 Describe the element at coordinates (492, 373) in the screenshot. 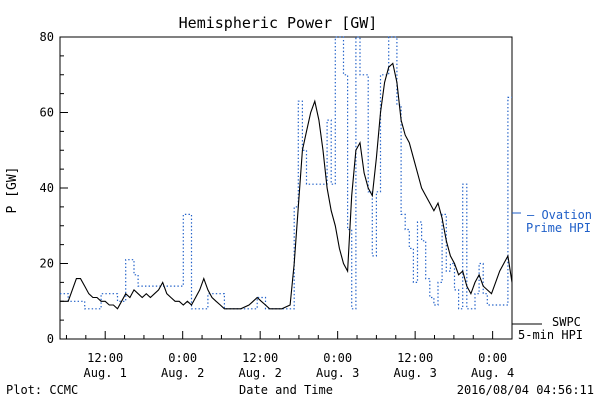

I see `x-tick-date-label: Aug. 4` at that location.